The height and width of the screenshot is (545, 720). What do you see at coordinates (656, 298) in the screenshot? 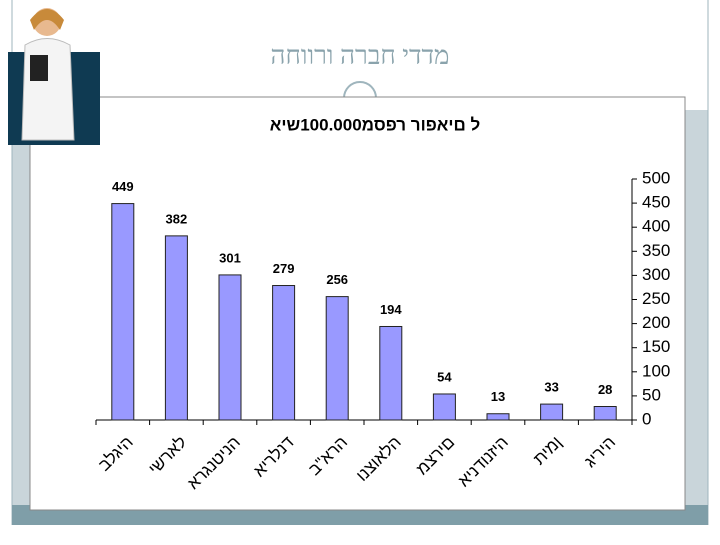
I see `y-tick-label: 250` at bounding box center [656, 298].